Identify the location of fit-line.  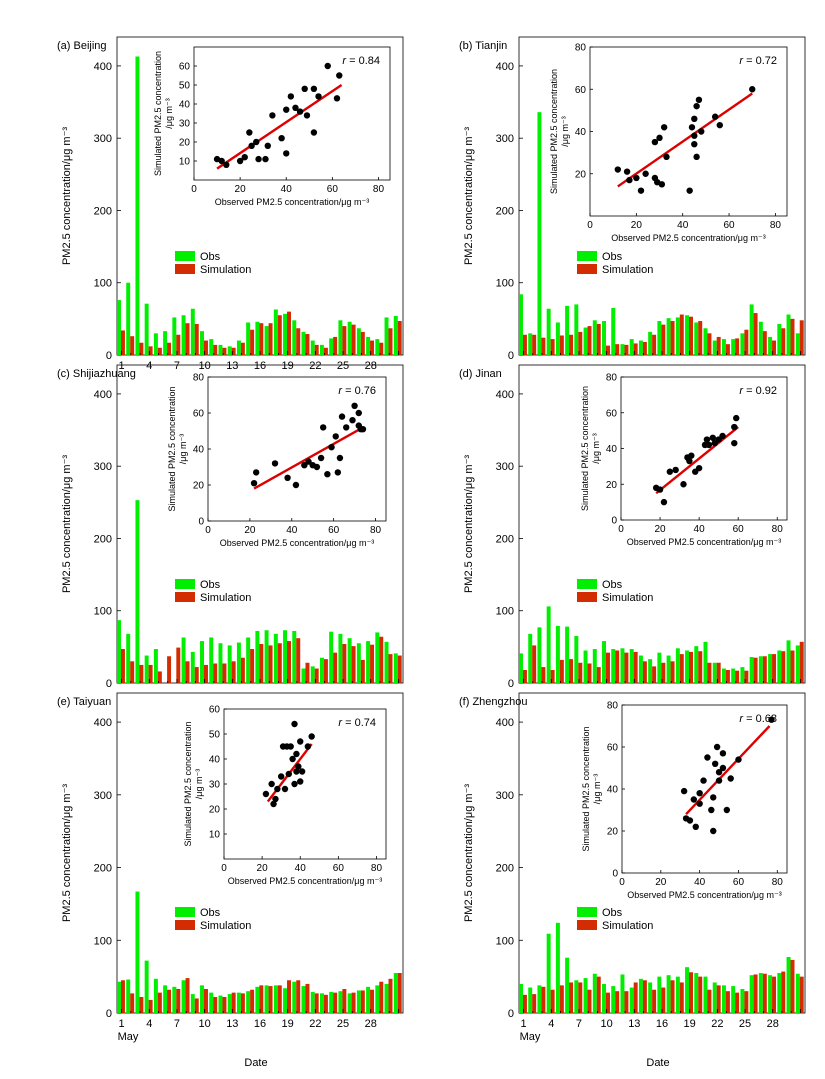
(279, 127).